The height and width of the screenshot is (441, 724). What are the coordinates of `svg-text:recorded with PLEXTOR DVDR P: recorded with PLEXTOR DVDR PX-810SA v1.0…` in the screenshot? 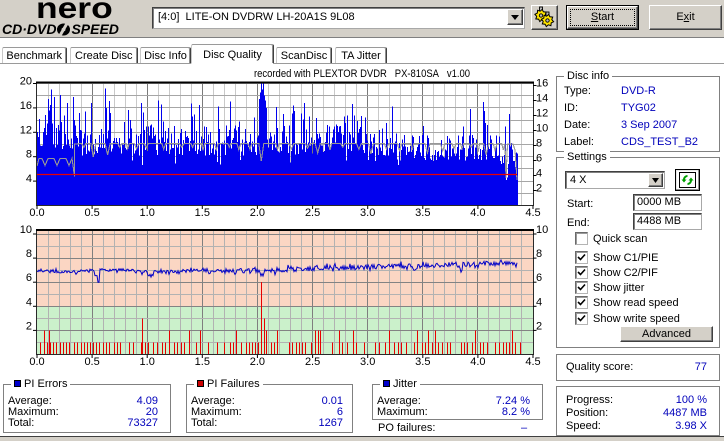 It's located at (362, 74).